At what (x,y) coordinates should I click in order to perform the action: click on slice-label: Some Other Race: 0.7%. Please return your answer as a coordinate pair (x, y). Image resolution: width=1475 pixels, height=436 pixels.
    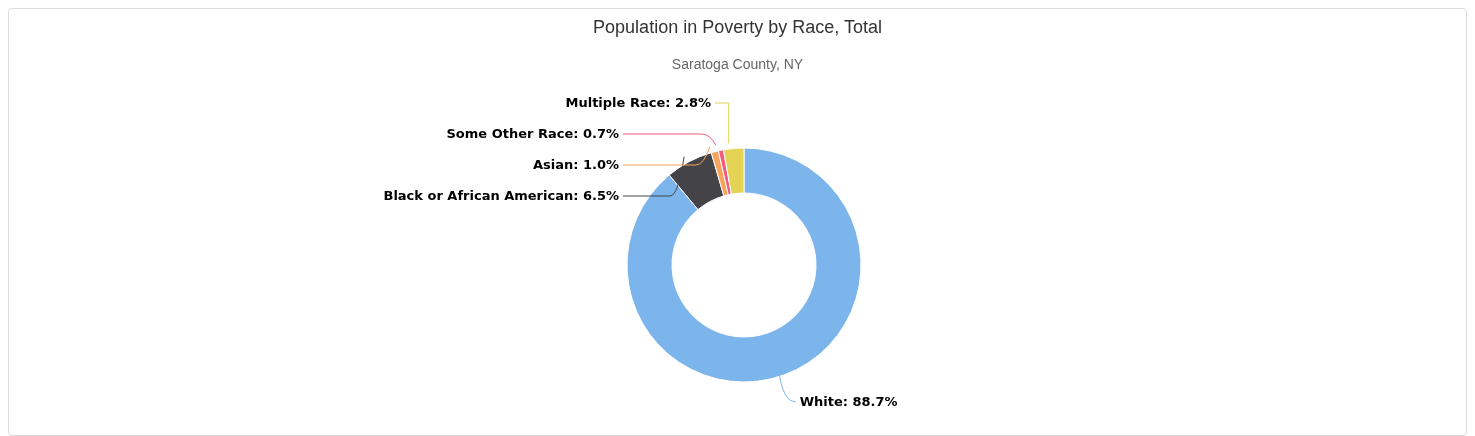
    Looking at the image, I should click on (532, 133).